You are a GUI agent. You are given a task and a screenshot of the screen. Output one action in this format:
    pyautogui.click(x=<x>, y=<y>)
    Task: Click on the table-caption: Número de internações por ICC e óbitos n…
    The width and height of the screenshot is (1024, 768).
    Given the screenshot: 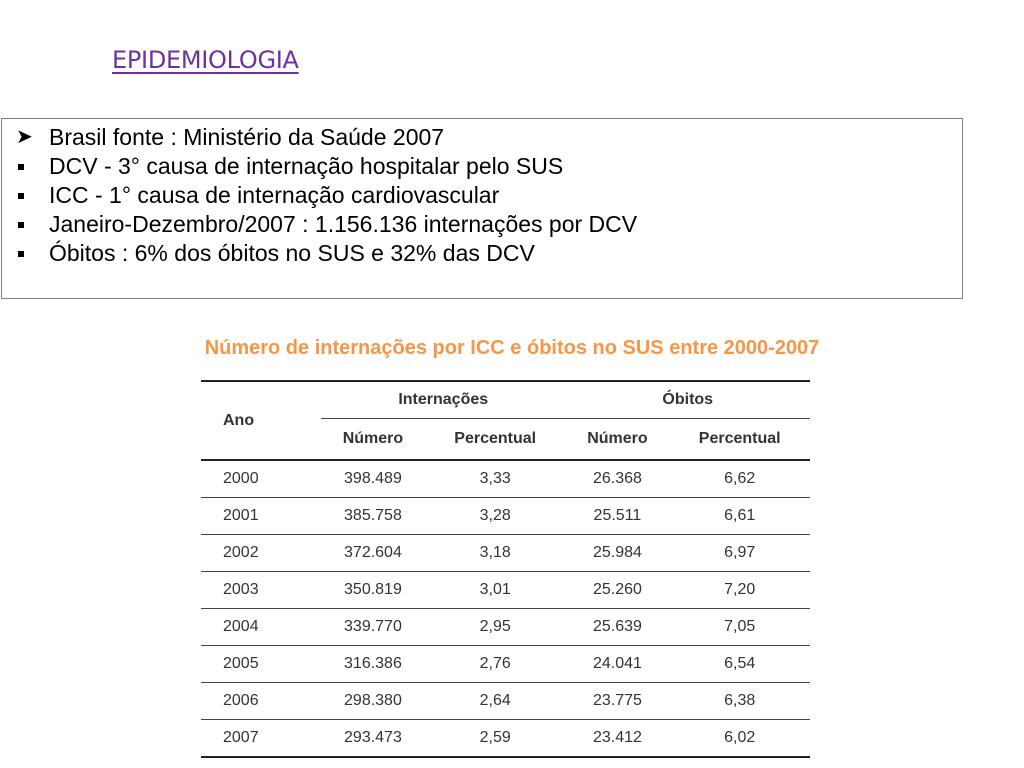 What is the action you would take?
    pyautogui.click(x=512, y=348)
    